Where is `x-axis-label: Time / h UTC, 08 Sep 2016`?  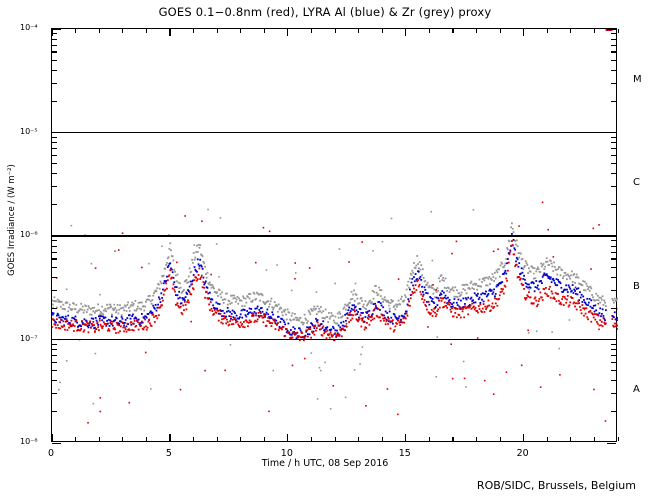
x-axis-label: Time / h UTC, 08 Sep 2016 is located at coordinates (325, 463).